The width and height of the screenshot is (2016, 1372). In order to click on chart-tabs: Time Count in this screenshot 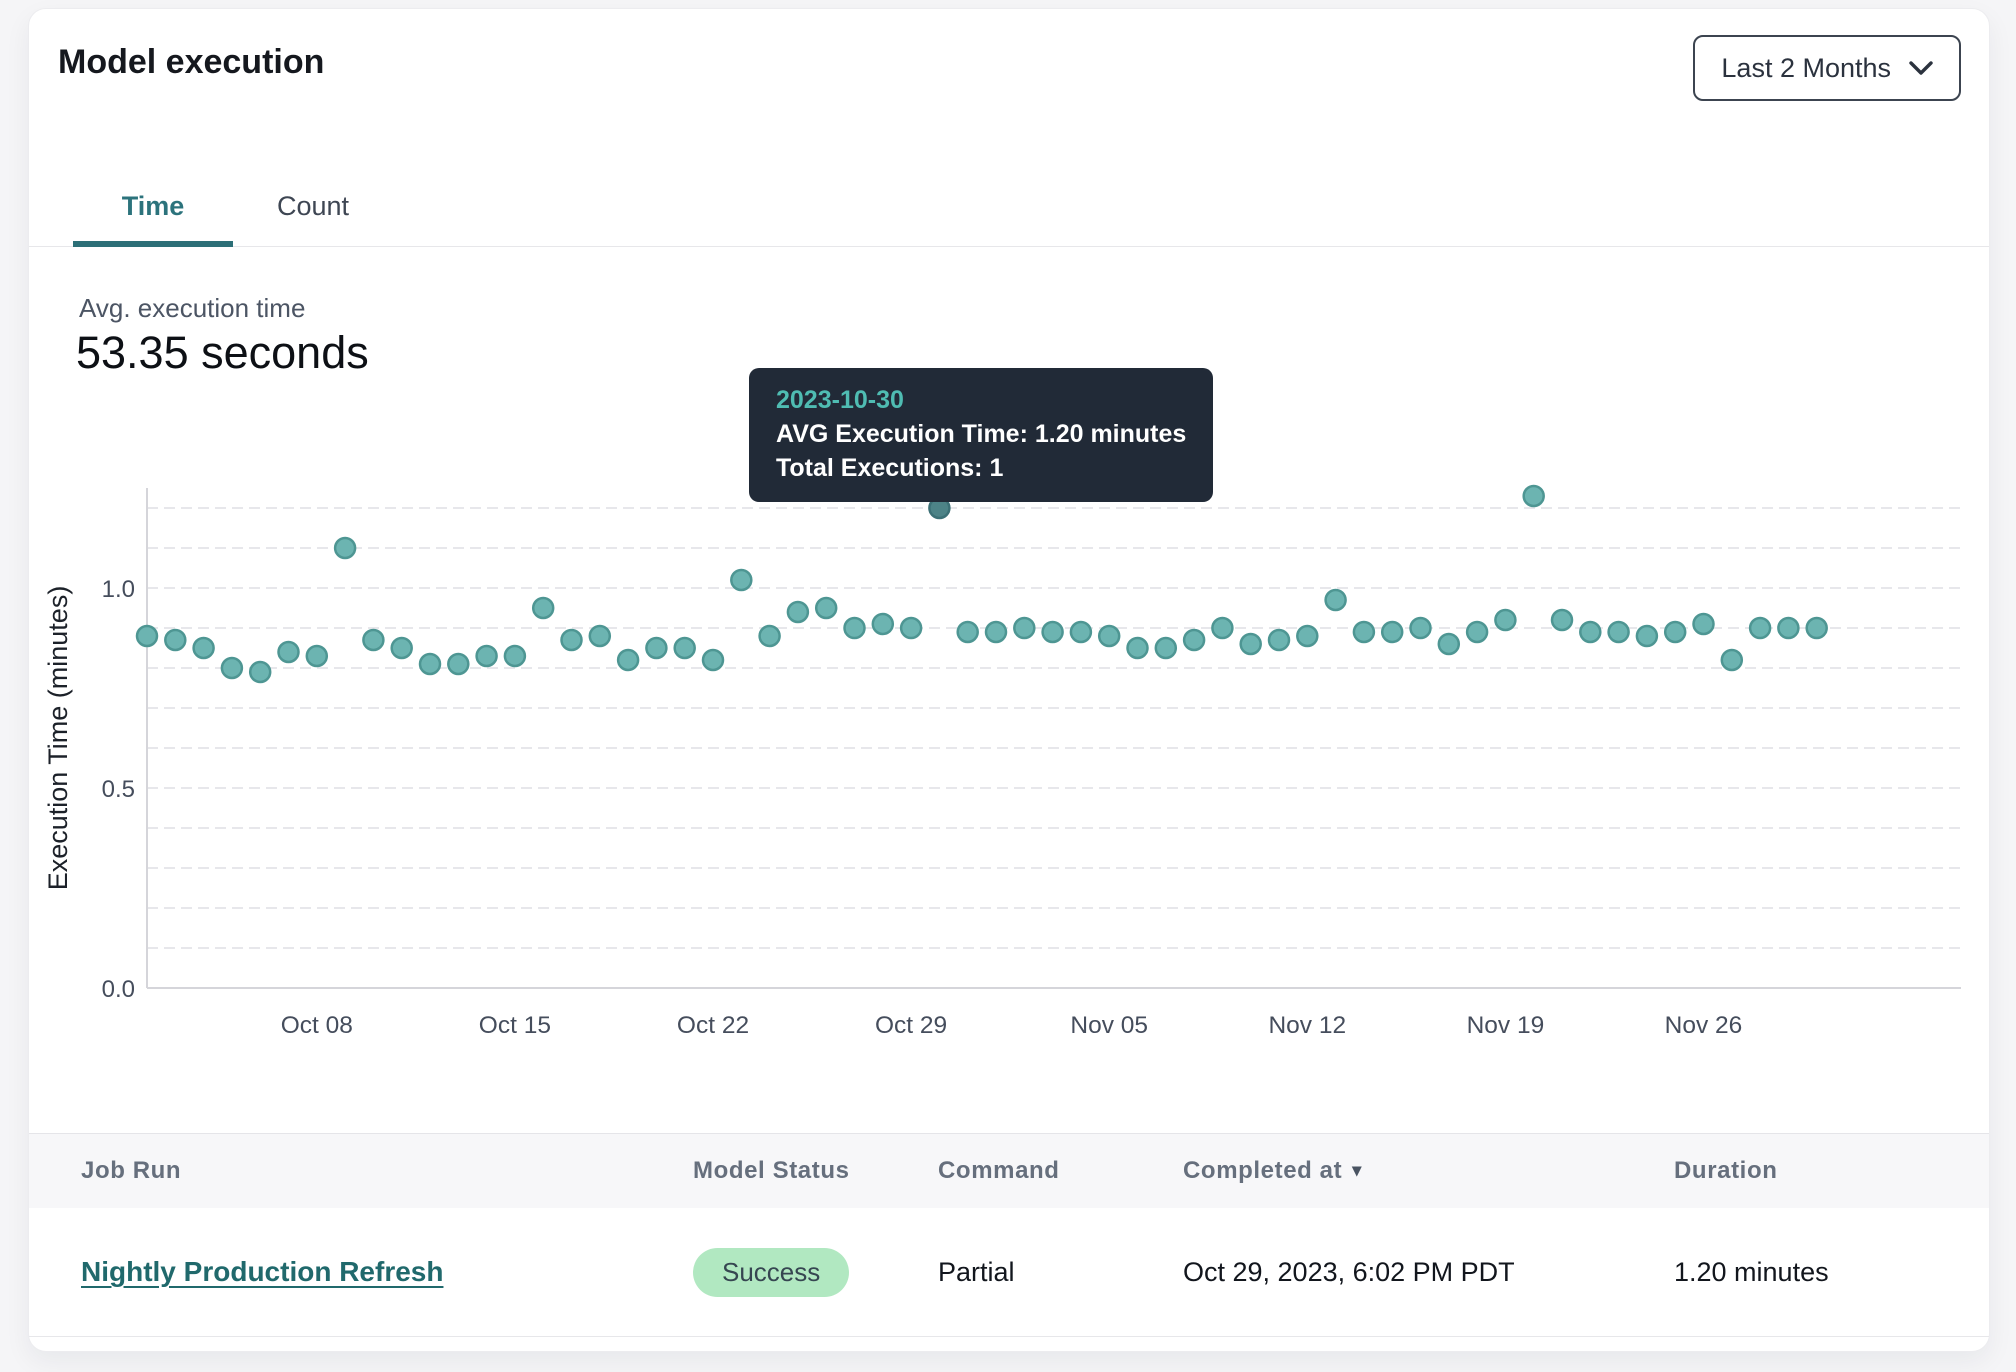, I will do `click(1009, 212)`.